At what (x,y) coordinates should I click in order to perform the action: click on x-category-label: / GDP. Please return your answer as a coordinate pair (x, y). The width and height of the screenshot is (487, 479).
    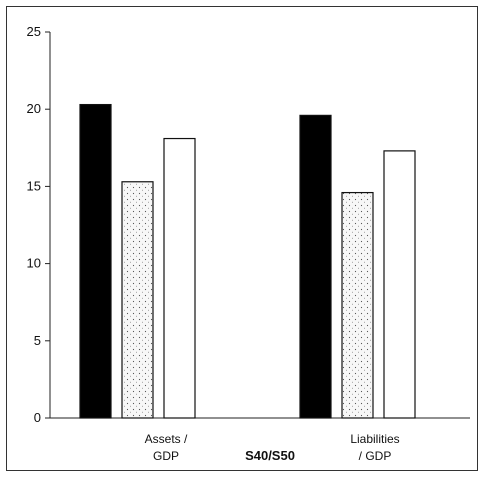
    Looking at the image, I should click on (375, 456).